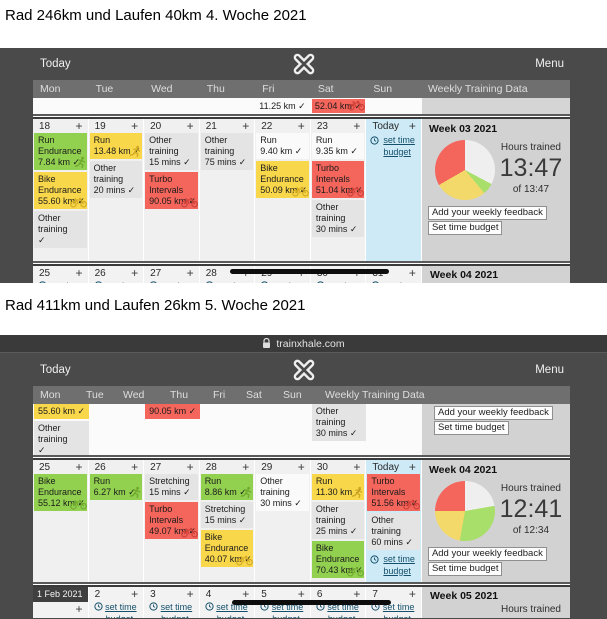 The image size is (607, 619). What do you see at coordinates (303, 369) in the screenshot?
I see `app-toolbar: Today Menu` at bounding box center [303, 369].